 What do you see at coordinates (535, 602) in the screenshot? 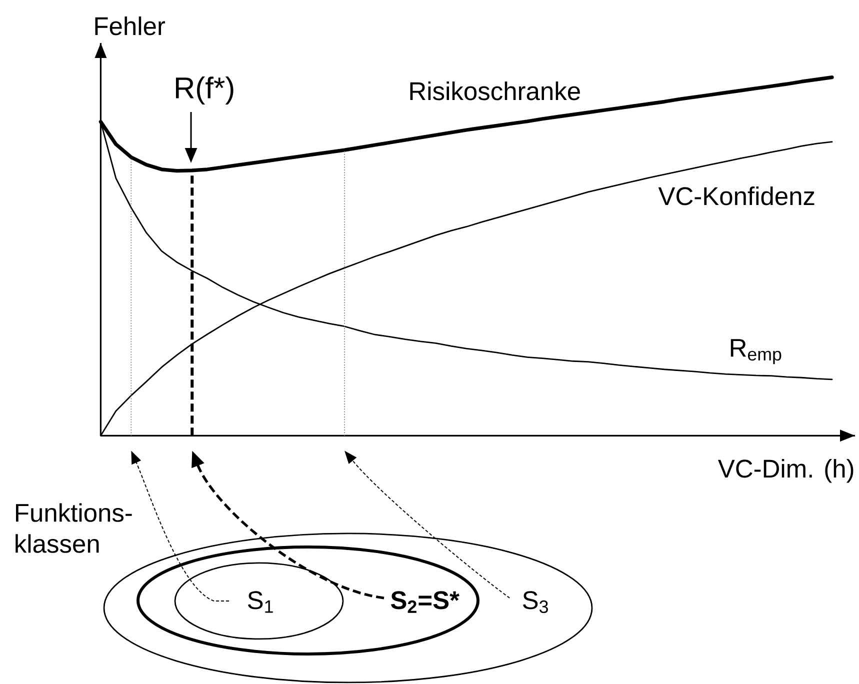
I see `text: S$_{3}$` at bounding box center [535, 602].